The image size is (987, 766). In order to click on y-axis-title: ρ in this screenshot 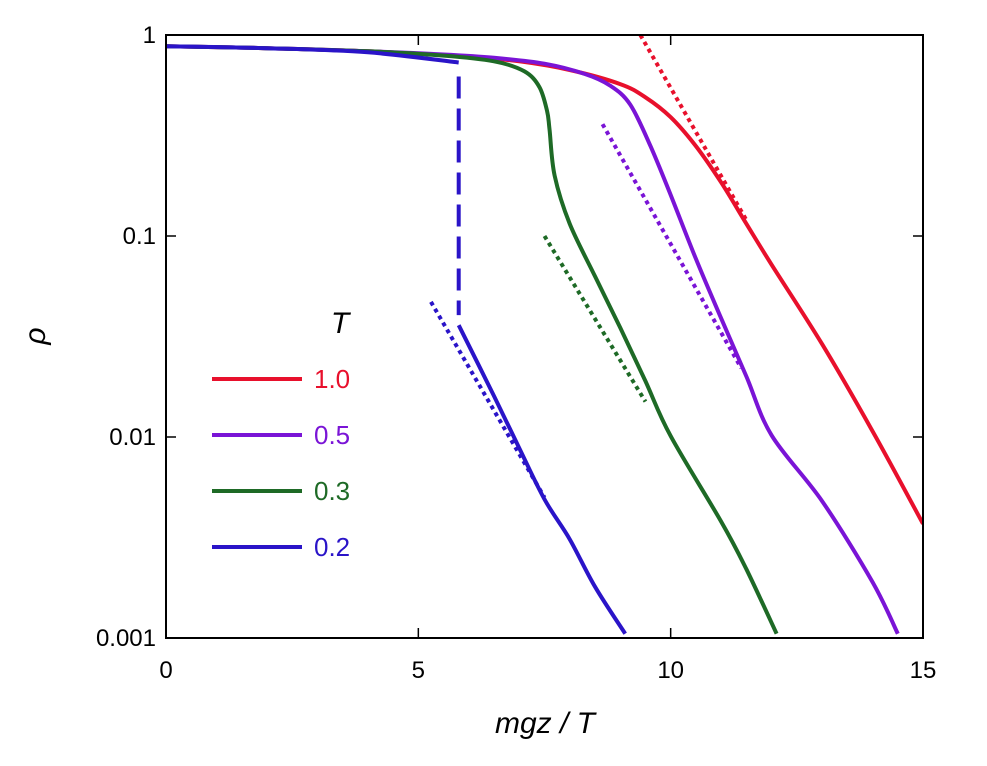, I will do `click(35, 336)`.